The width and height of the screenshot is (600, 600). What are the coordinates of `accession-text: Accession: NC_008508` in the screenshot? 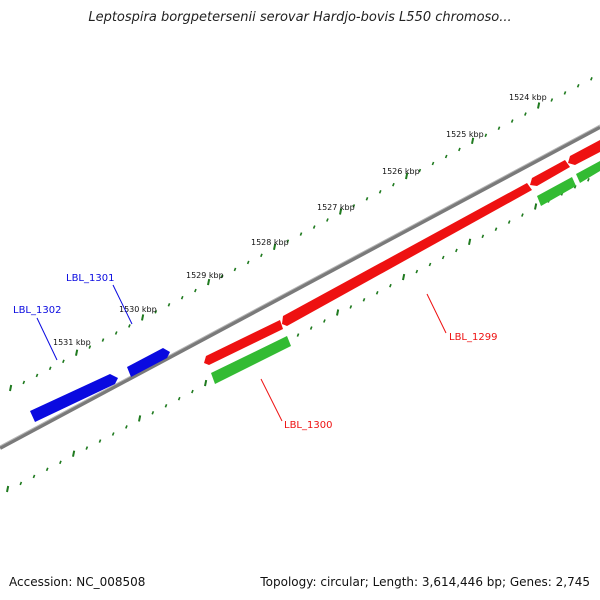 It's located at (77, 582).